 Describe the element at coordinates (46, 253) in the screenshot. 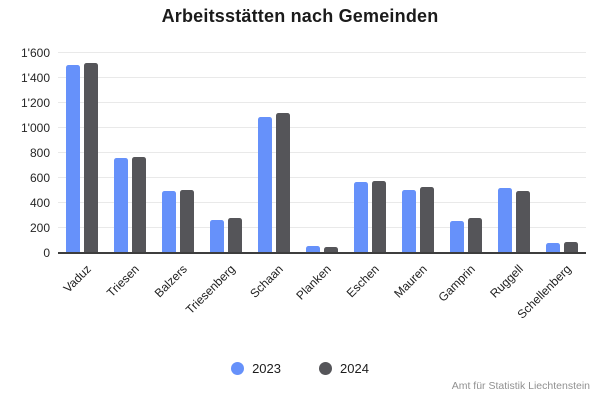

I see `y-tick-label-0: 0` at that location.